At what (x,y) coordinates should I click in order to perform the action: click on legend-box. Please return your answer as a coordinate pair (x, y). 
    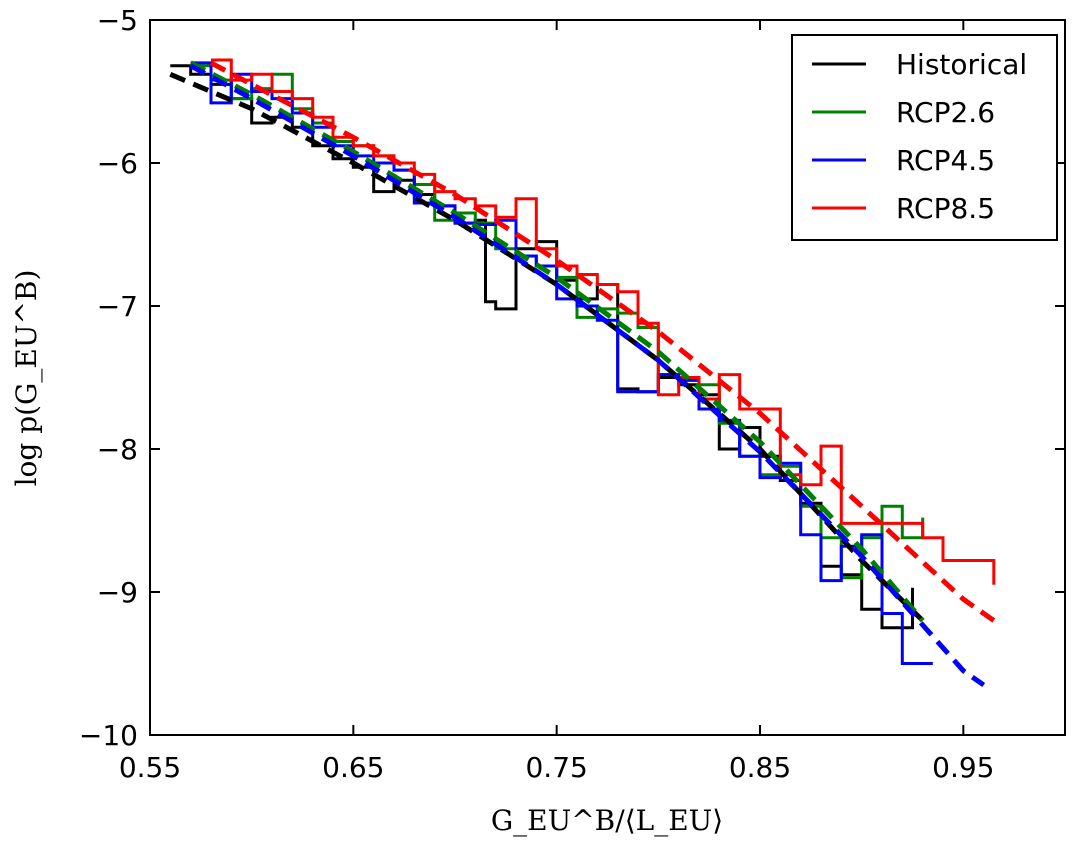
    Looking at the image, I should click on (924, 137).